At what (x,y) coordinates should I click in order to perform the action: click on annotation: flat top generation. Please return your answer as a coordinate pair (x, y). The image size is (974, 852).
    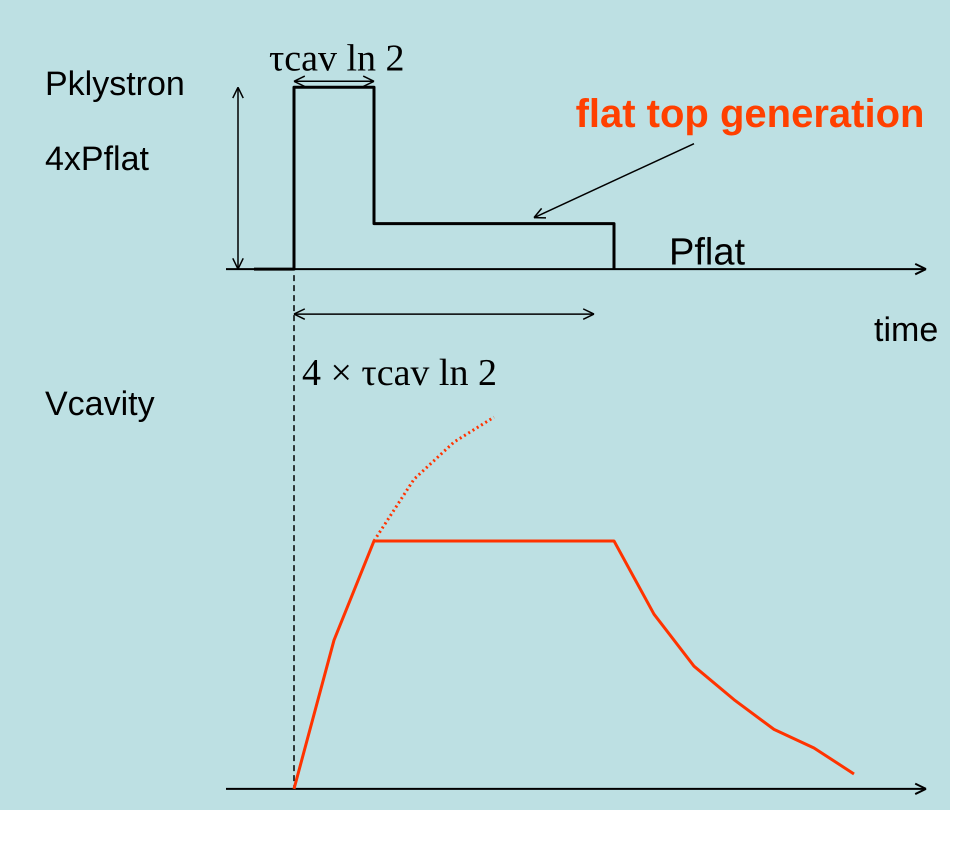
    Looking at the image, I should click on (750, 114).